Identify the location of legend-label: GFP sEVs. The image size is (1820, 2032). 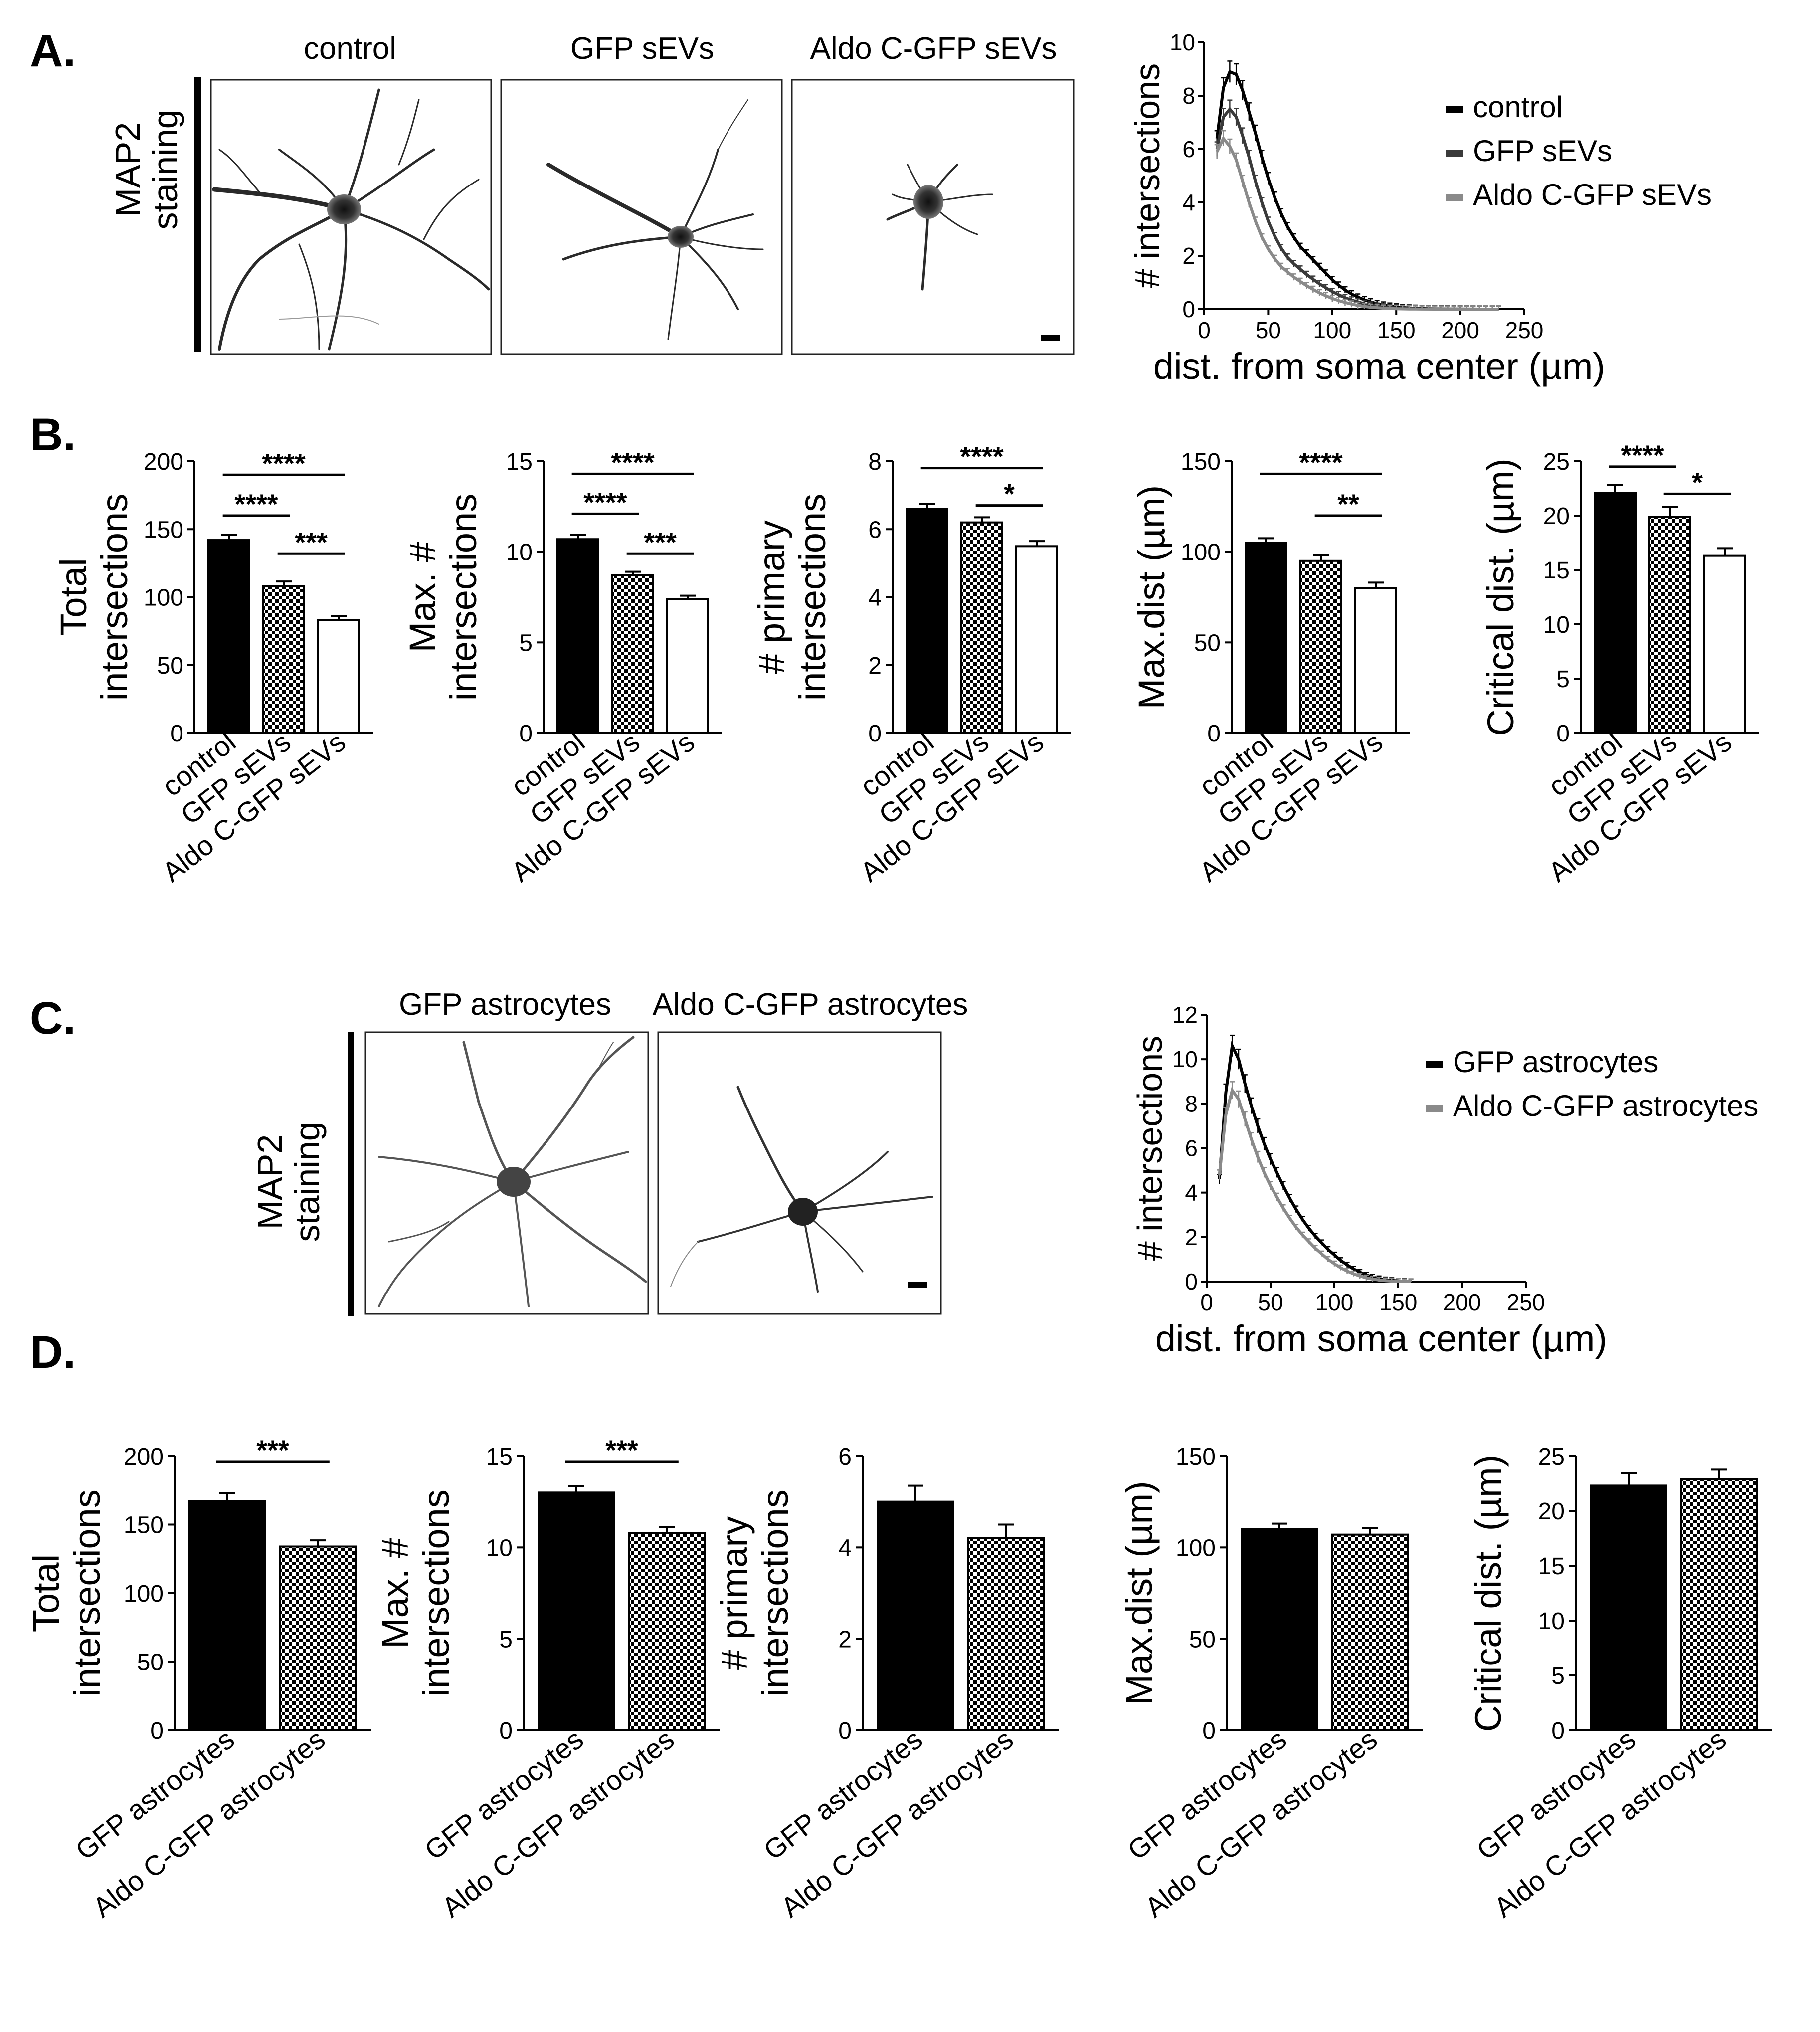
(1542, 151).